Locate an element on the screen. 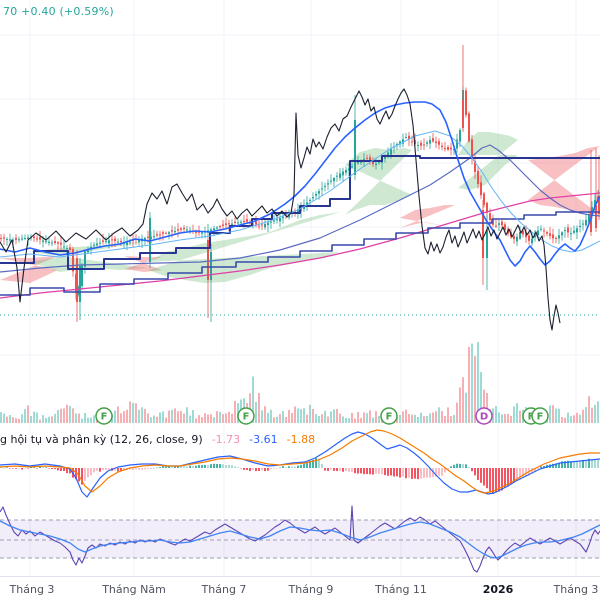  ticker-change-text: 70 +0.40 (+0.59%) is located at coordinates (58, 11).